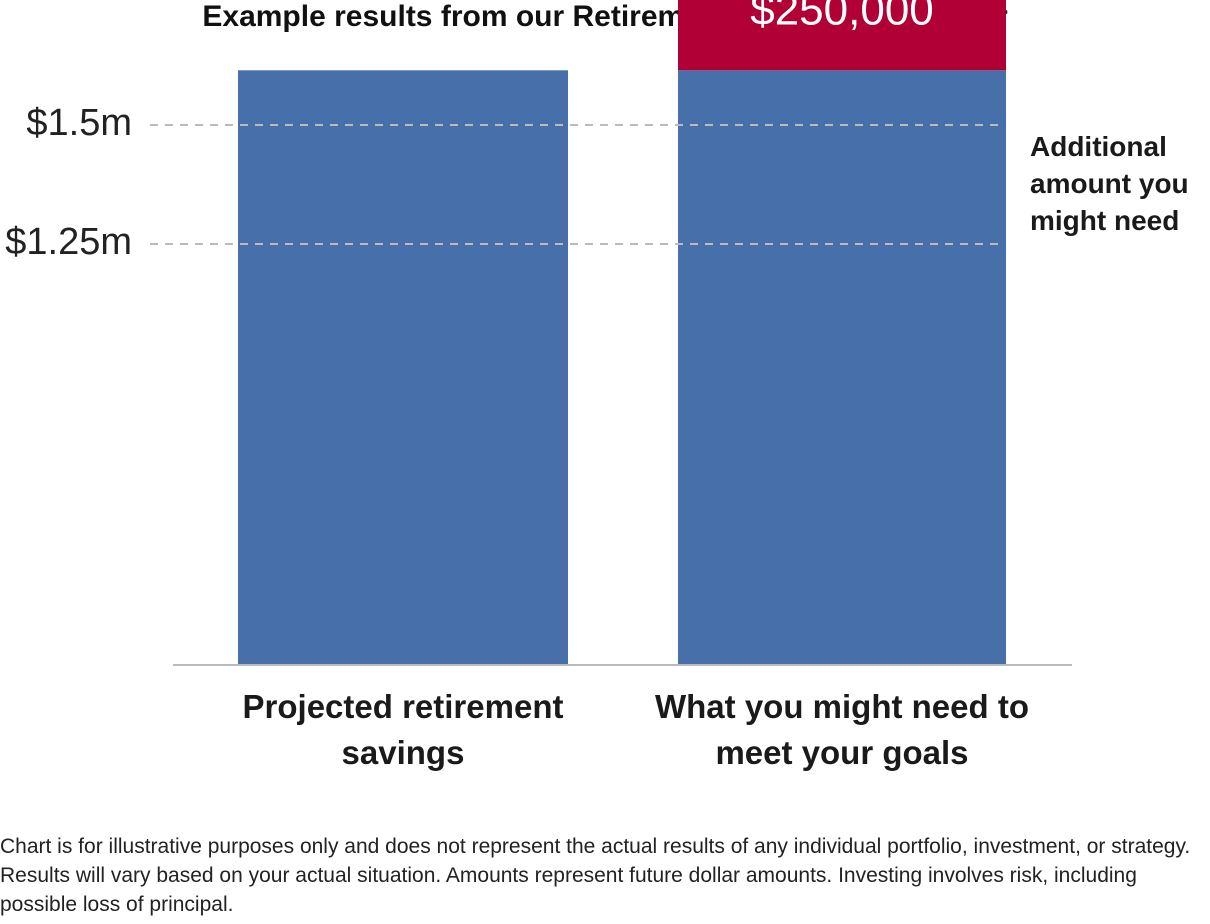 This screenshot has width=1210, height=924. I want to click on y-tick-label: $1.25m, so click(68, 242).